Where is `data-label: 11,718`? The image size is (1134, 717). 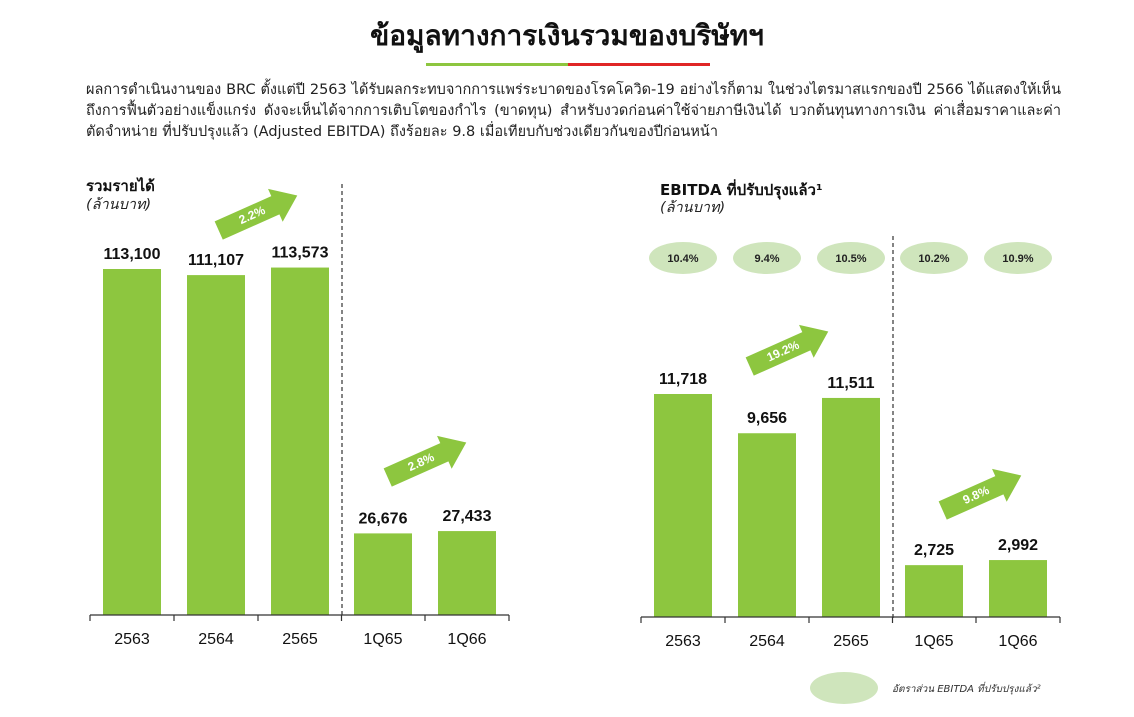 data-label: 11,718 is located at coordinates (683, 379).